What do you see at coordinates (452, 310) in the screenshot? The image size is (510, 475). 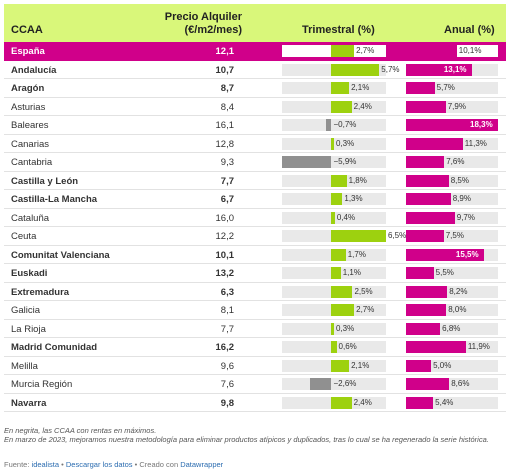 I see `anual-track: 8,0%` at bounding box center [452, 310].